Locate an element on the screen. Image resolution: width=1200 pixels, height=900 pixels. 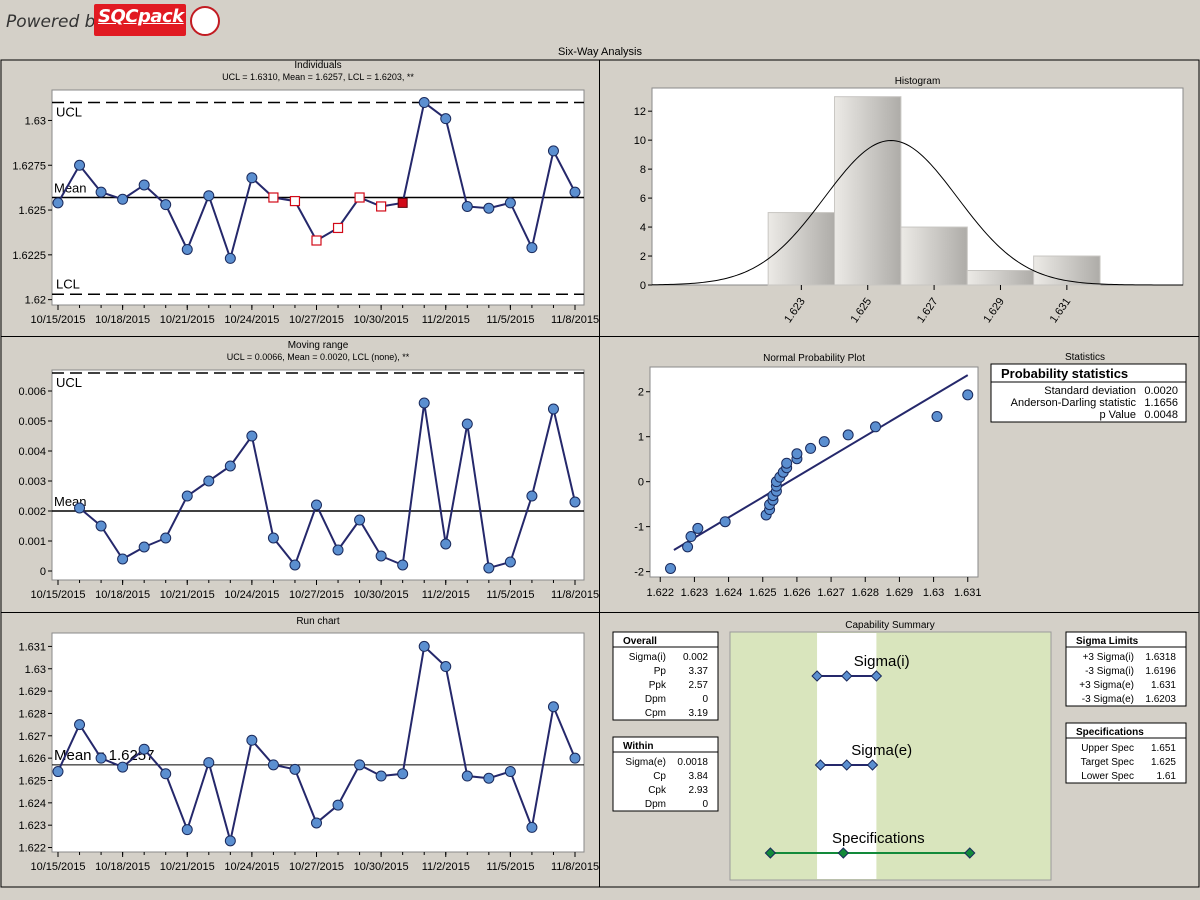
statistics-row-label: p Value is located at coordinates (1118, 415).